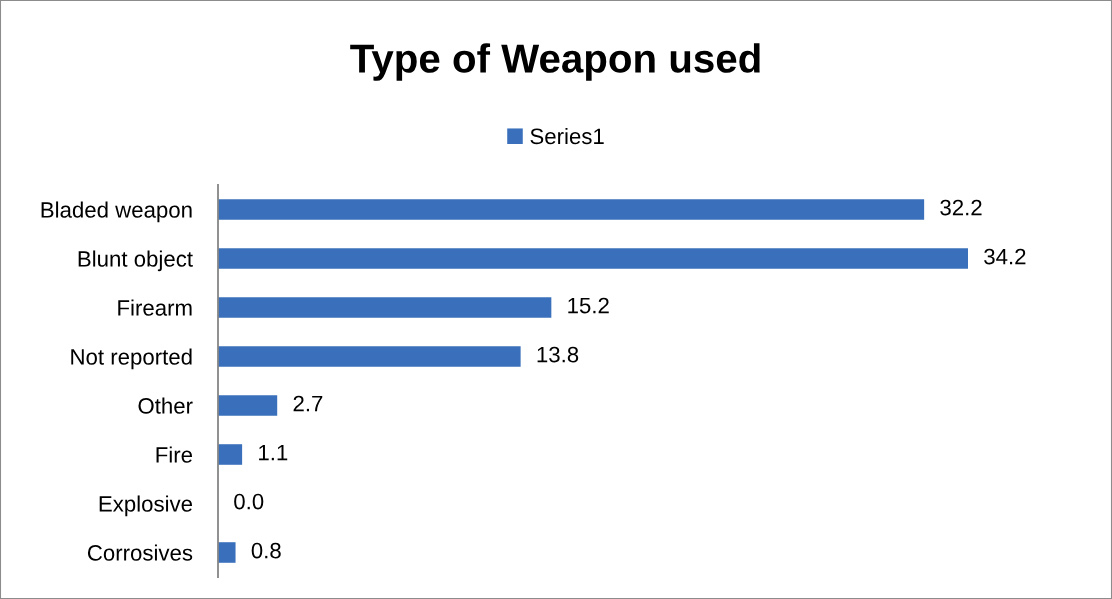 The width and height of the screenshot is (1112, 599). I want to click on data-label: 0.8, so click(266, 550).